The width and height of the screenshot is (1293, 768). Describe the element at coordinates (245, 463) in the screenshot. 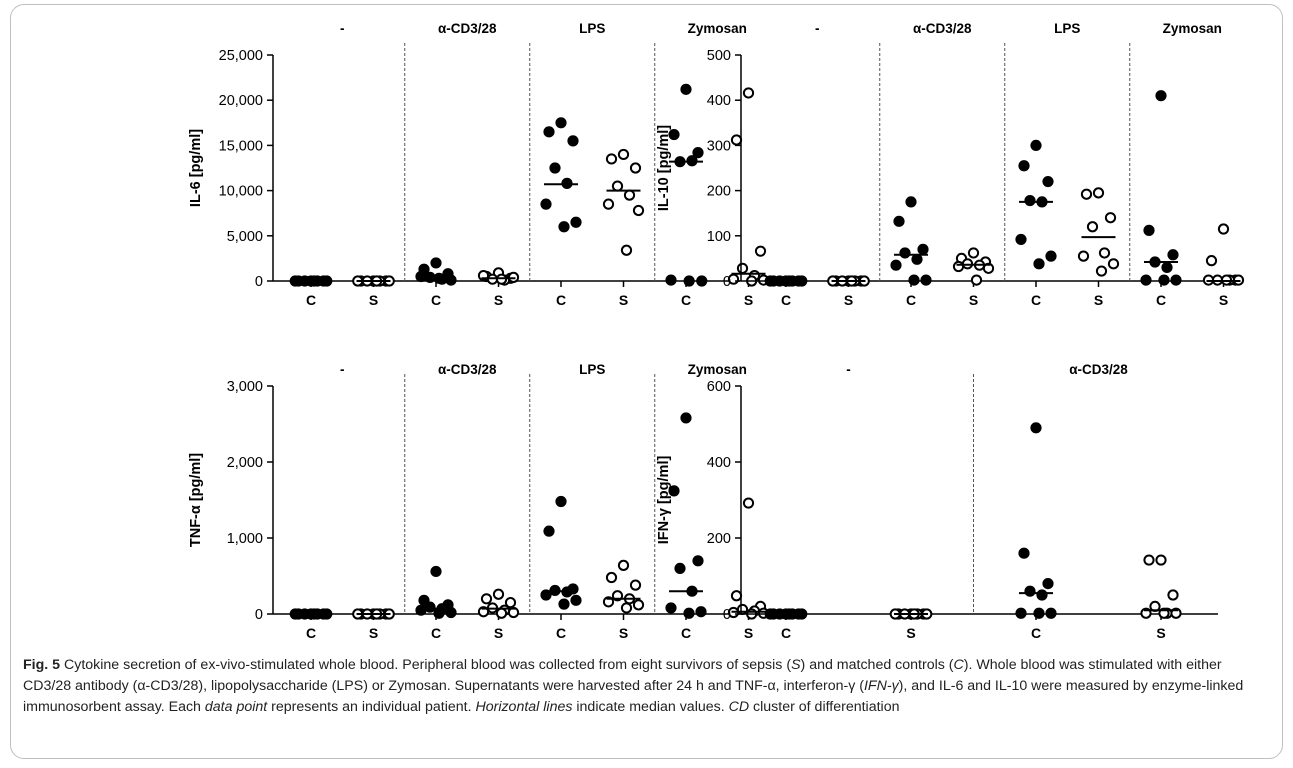

I see `y-tick-label: 2,000` at that location.